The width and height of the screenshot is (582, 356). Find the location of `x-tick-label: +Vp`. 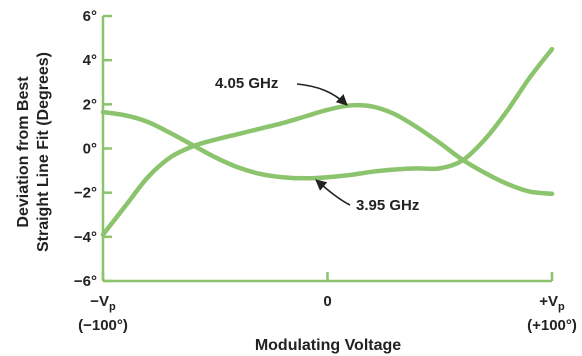

x-tick-label: +Vp is located at coordinates (552, 303).